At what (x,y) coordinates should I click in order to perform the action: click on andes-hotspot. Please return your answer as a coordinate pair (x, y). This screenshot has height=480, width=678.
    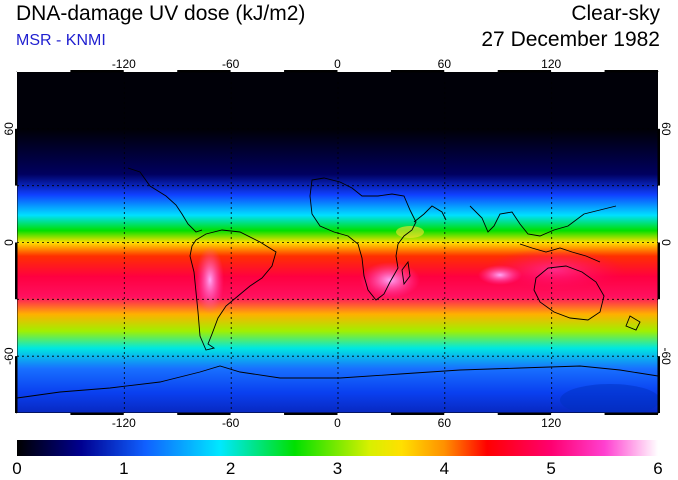
    Looking at the image, I should click on (210, 280).